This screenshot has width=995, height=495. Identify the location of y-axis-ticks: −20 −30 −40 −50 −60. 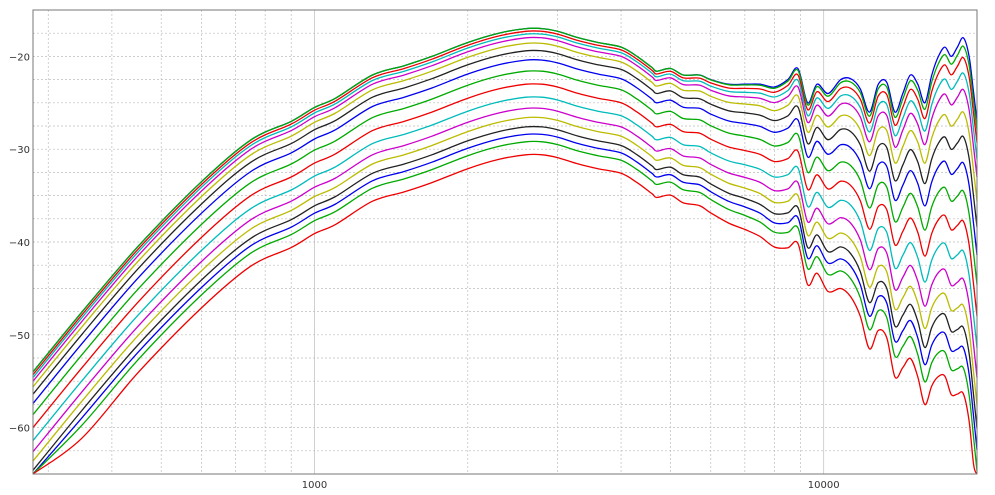
(19, 243).